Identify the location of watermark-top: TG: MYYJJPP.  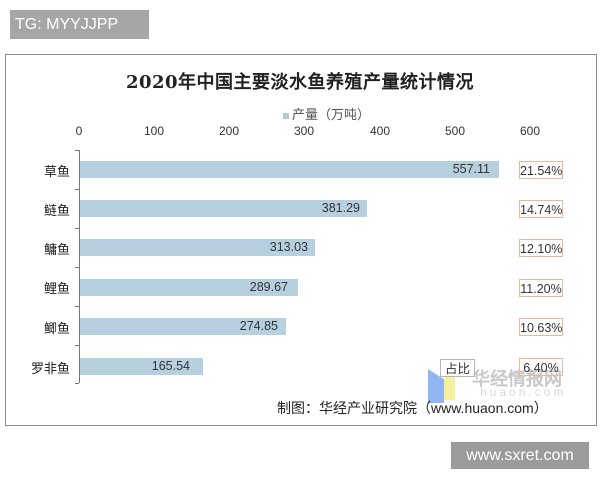
(79, 24).